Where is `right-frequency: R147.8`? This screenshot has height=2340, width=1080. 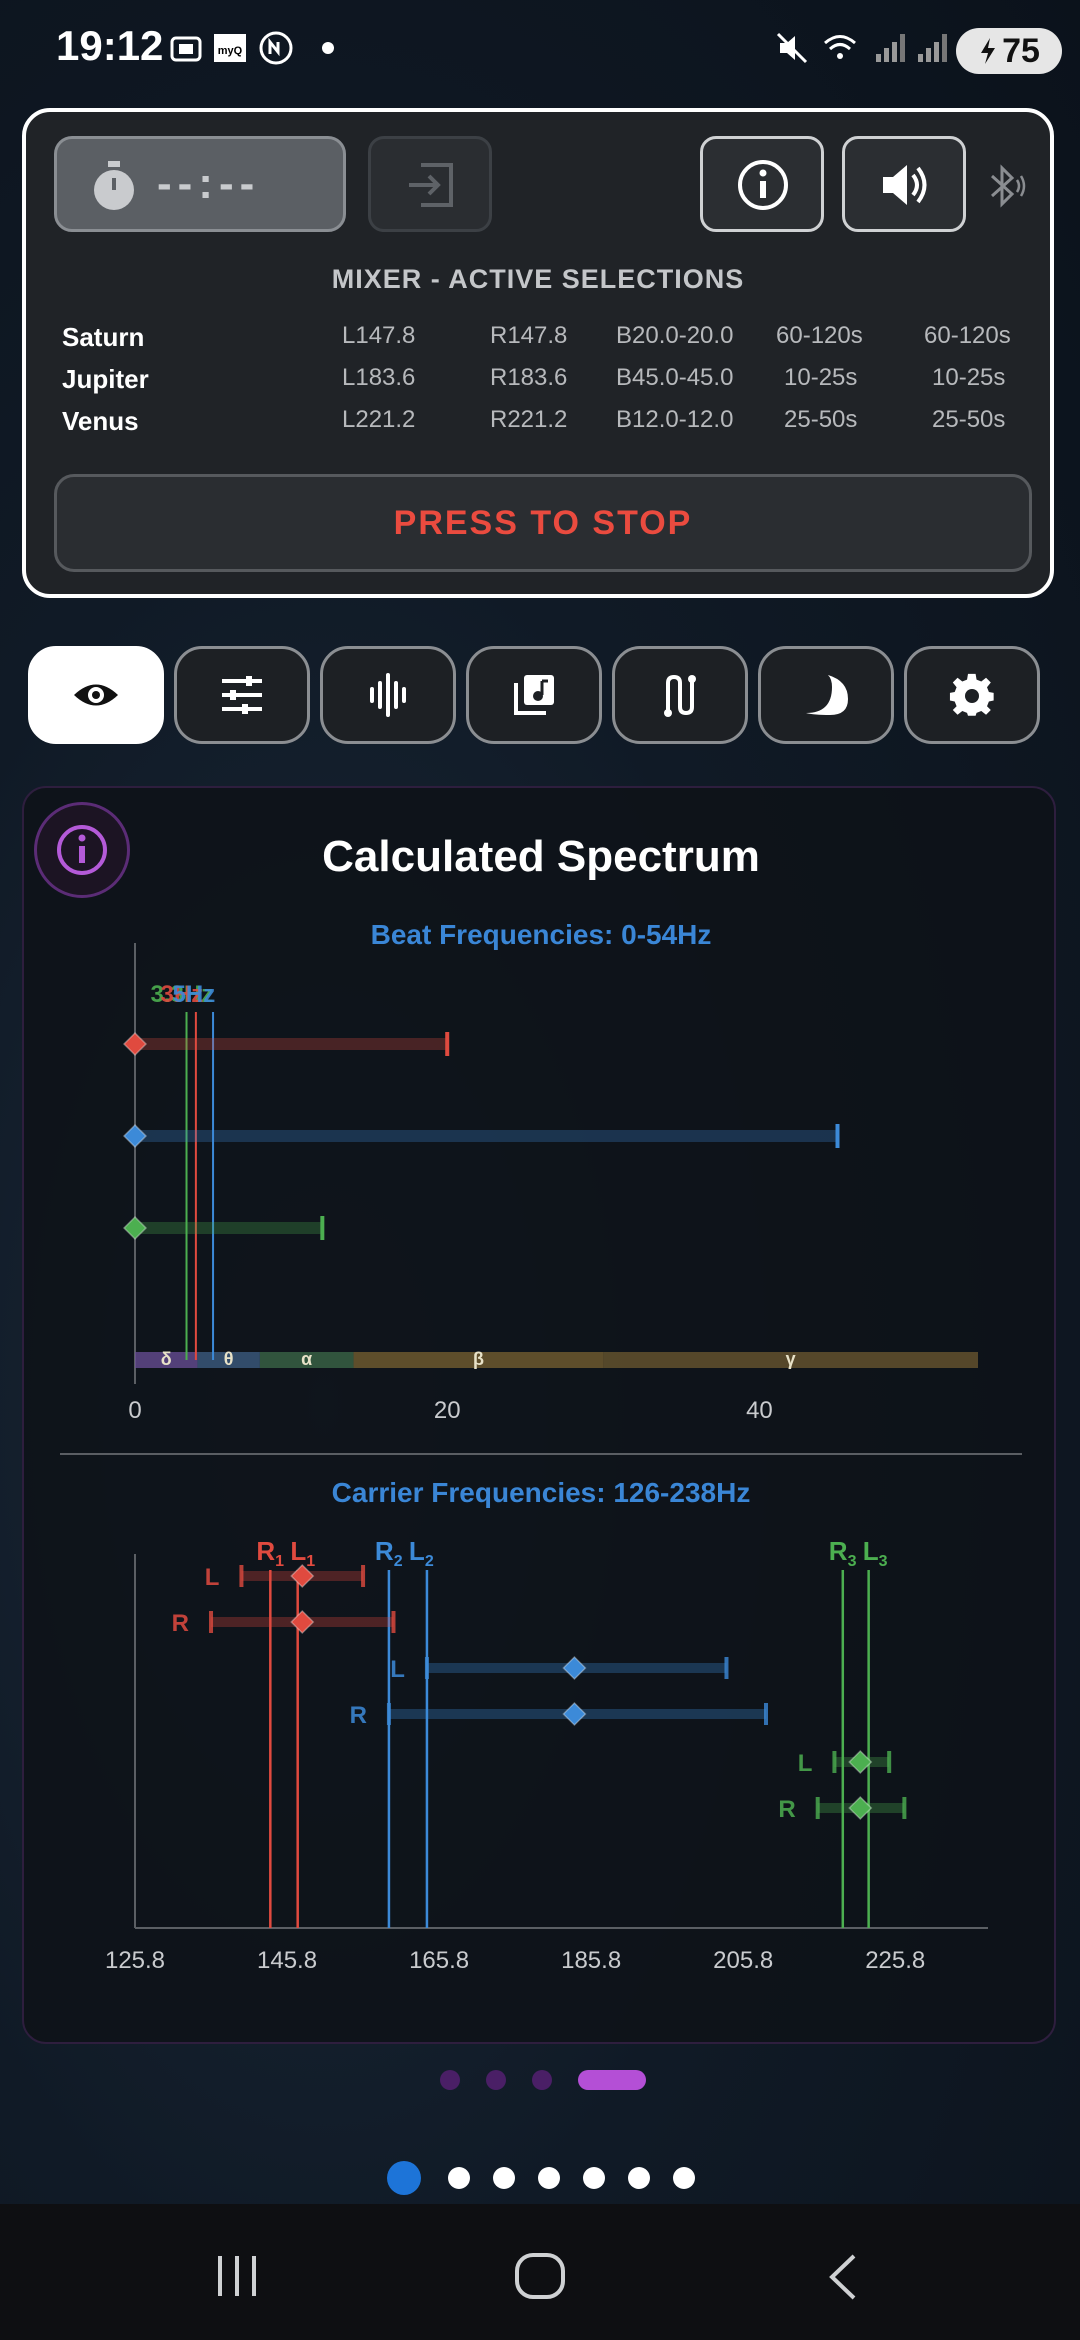 right-frequency: R147.8 is located at coordinates (529, 335).